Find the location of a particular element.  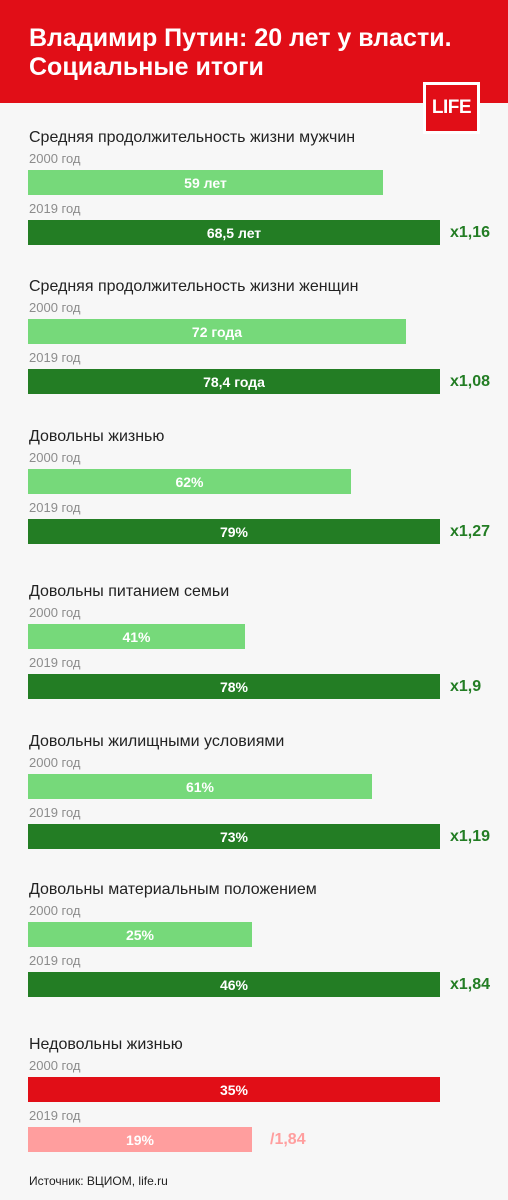

bar-value-label: 35% is located at coordinates (234, 1089).